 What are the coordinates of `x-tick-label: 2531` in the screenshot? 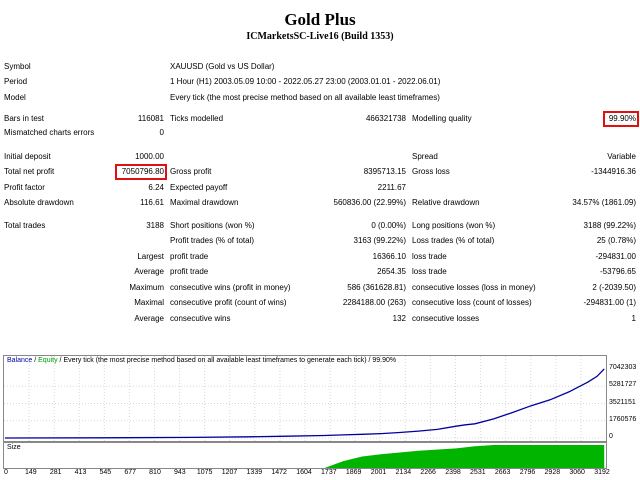 It's located at (478, 472).